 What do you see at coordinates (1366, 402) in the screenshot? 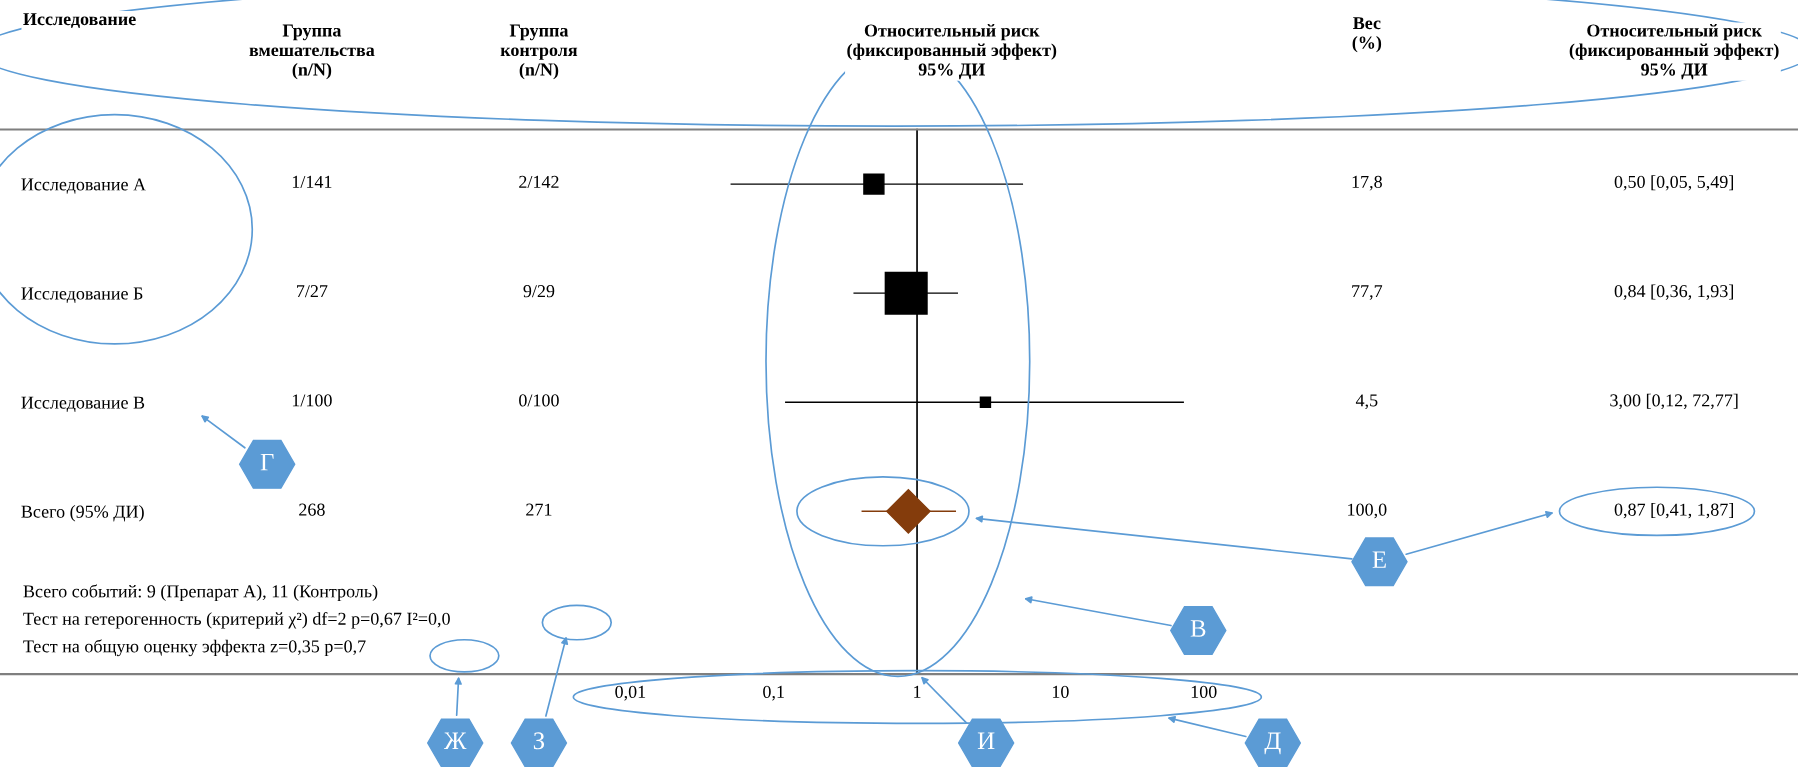
I see `annotation: 4,5` at bounding box center [1366, 402].